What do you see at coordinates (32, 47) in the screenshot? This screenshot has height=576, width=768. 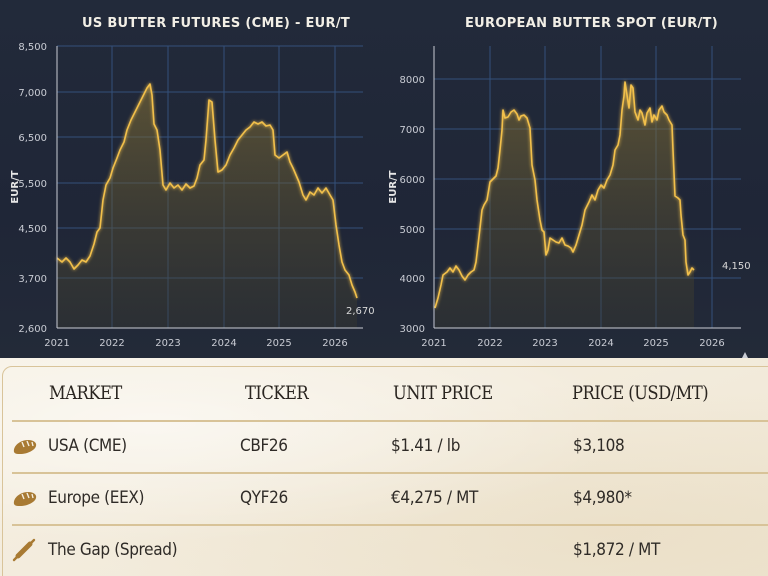 I see `left-ytick: 8,500` at bounding box center [32, 47].